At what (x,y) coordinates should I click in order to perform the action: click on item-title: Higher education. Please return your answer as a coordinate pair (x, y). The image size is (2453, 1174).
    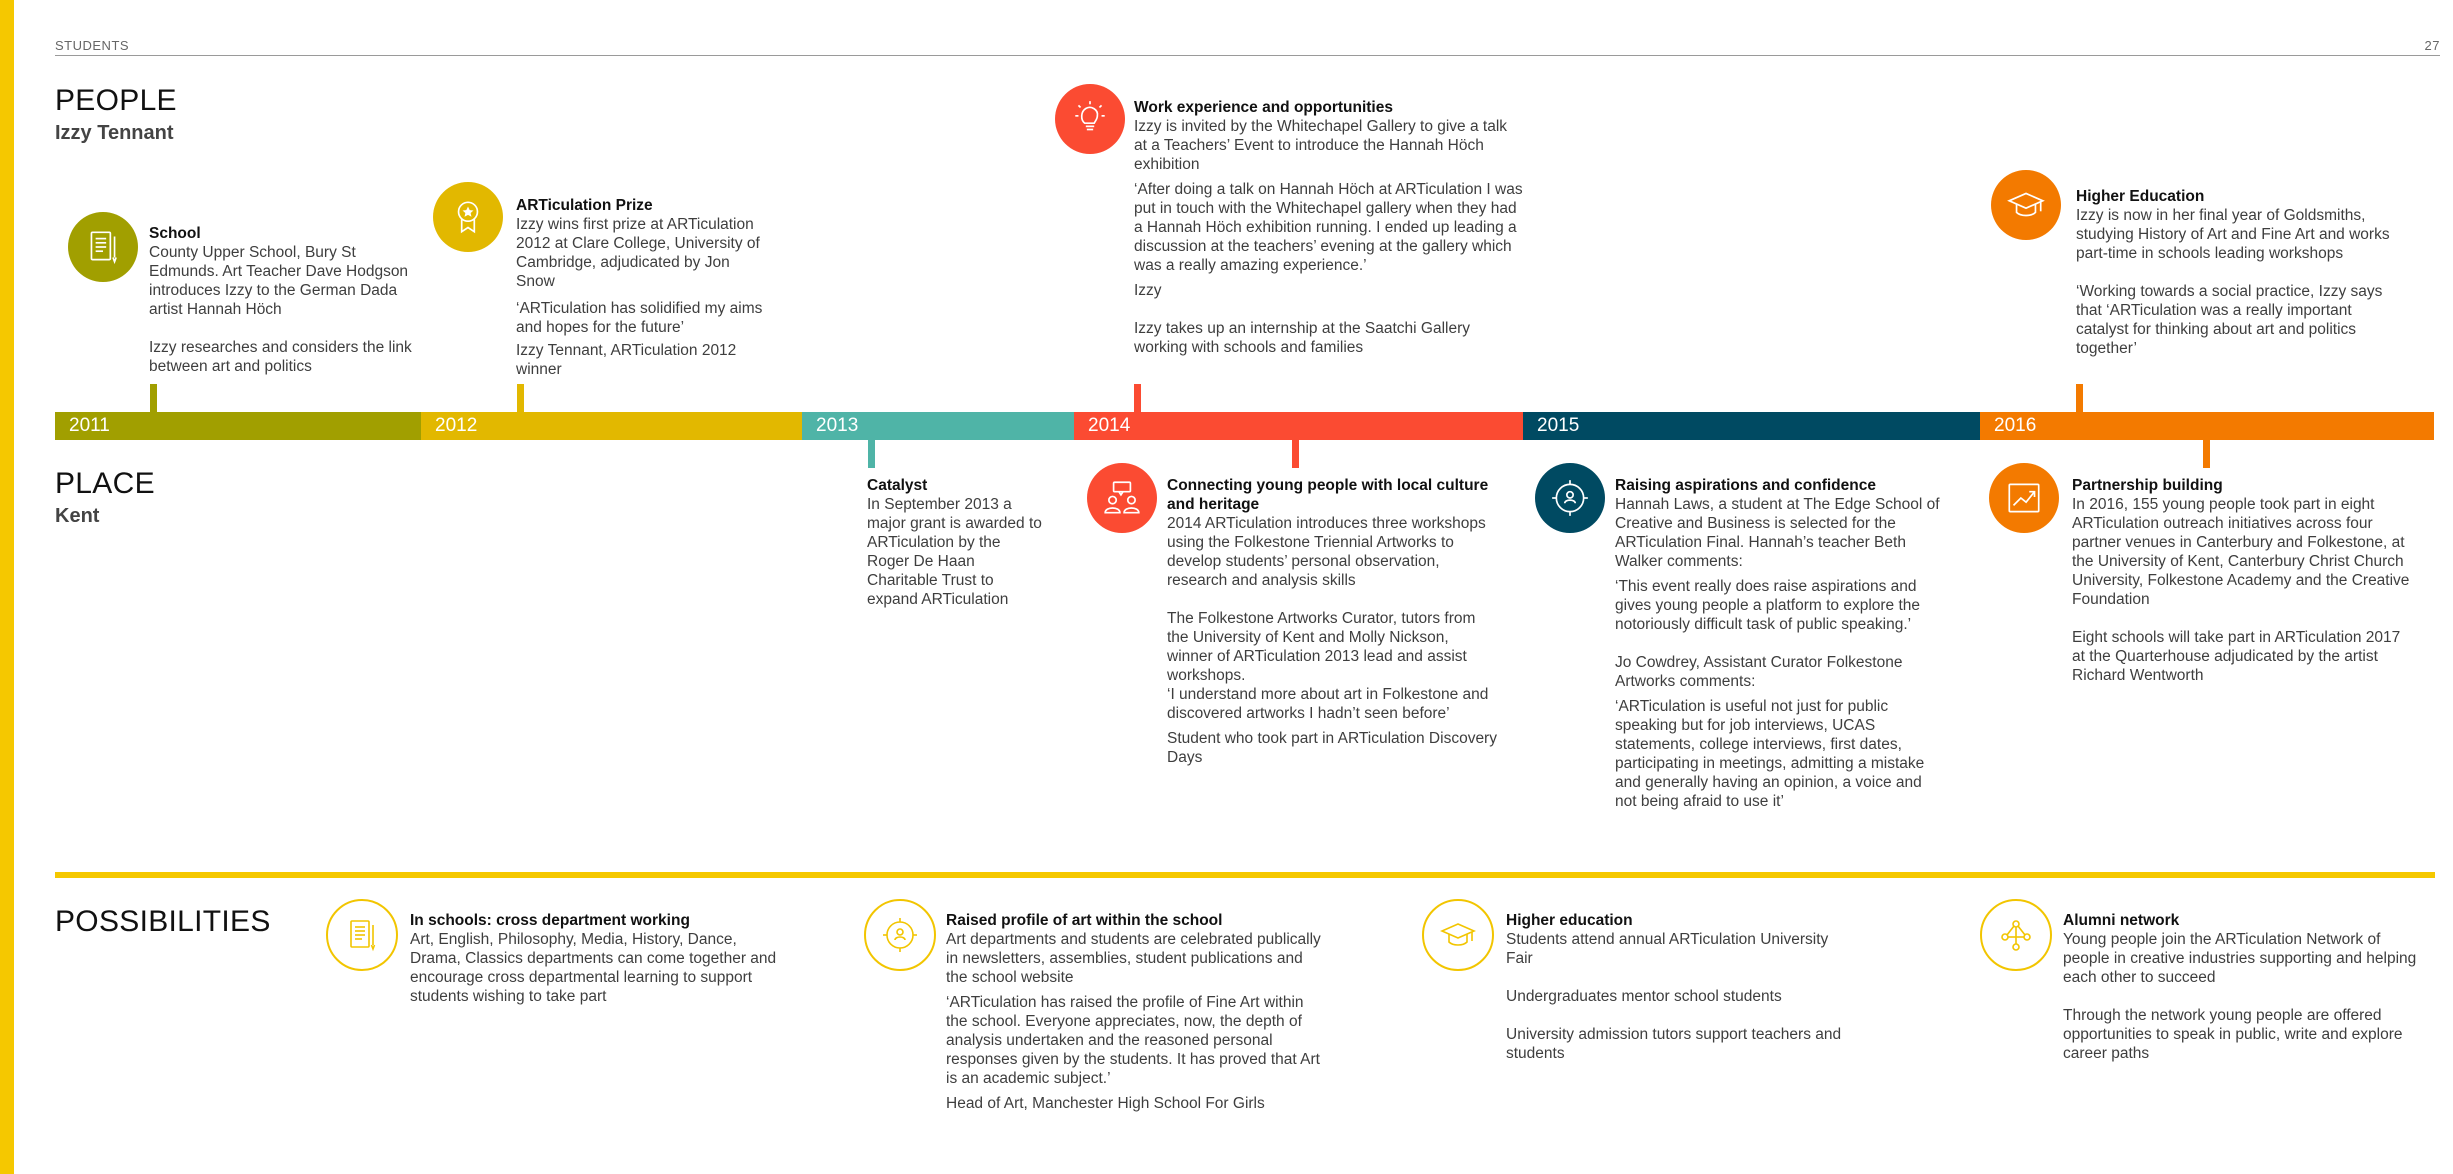
    Looking at the image, I should click on (1569, 920).